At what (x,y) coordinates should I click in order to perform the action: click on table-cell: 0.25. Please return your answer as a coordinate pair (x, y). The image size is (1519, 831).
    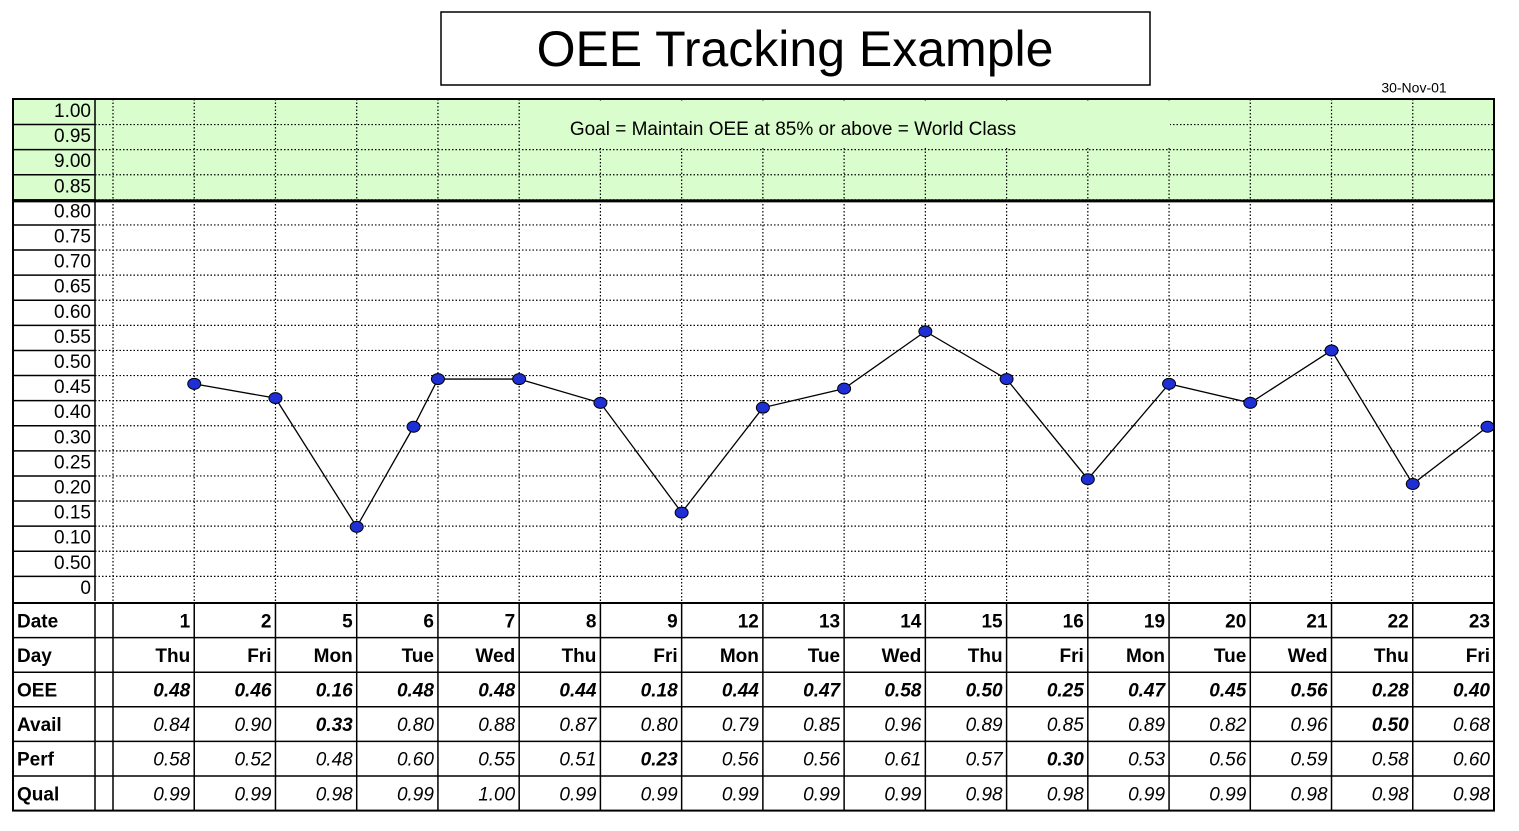
    Looking at the image, I should click on (1065, 691).